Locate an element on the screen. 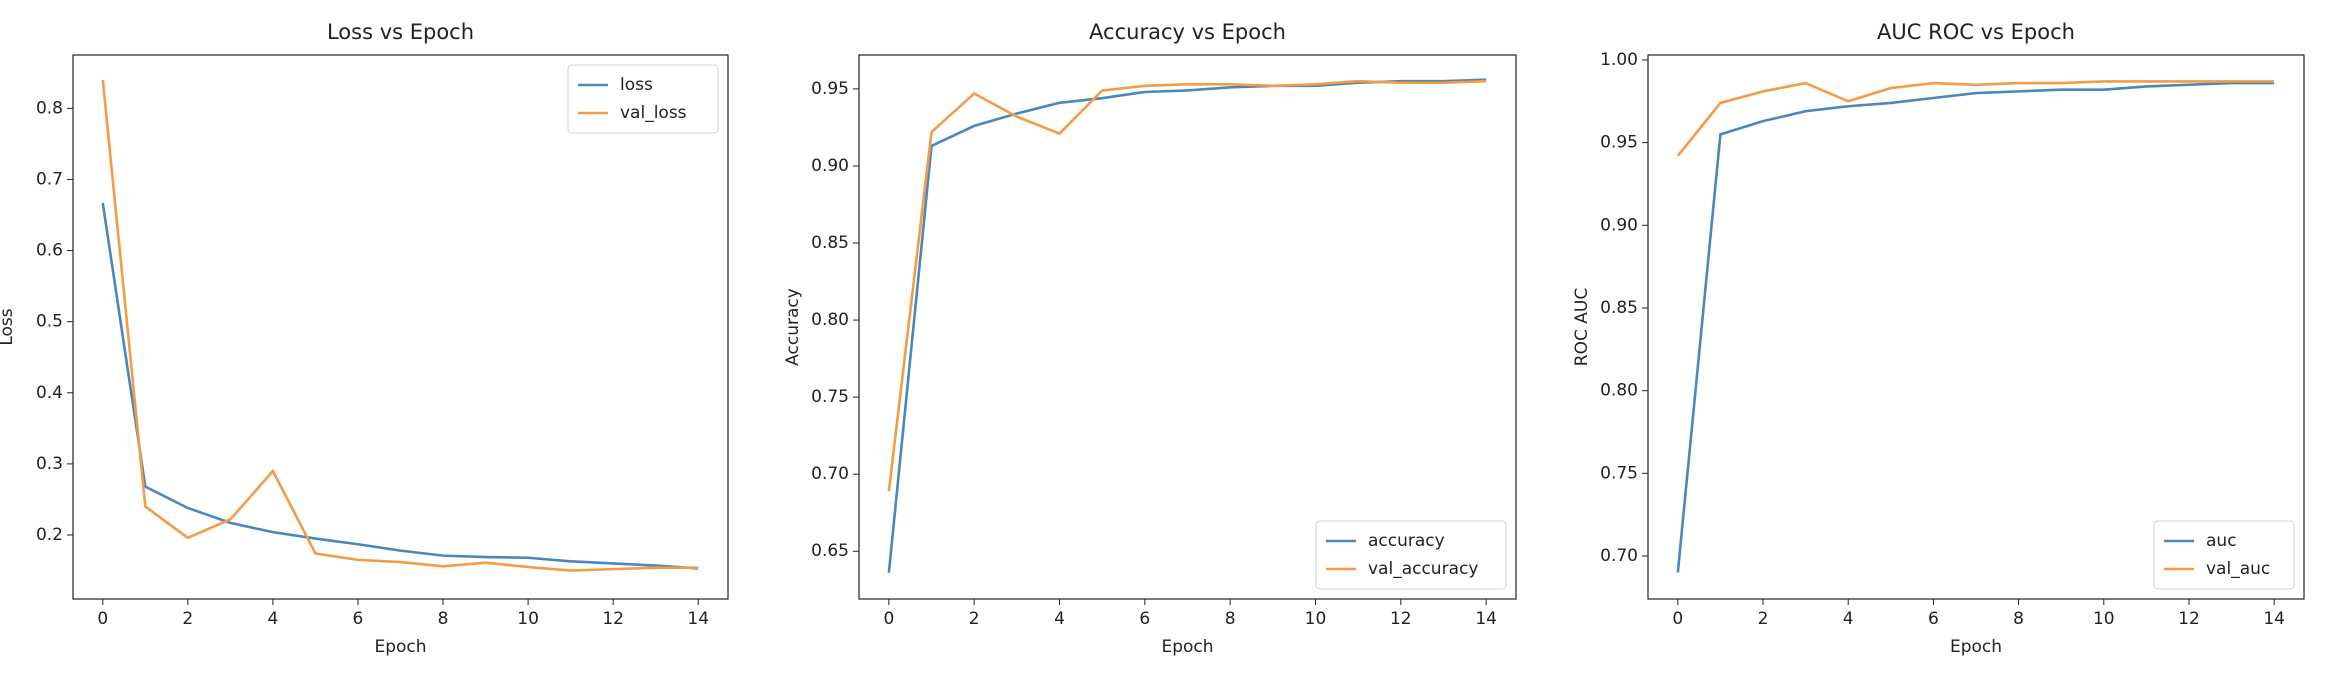 Image resolution: width=2326 pixels, height=686 pixels. y-tick-label: 0.7 is located at coordinates (49, 179).